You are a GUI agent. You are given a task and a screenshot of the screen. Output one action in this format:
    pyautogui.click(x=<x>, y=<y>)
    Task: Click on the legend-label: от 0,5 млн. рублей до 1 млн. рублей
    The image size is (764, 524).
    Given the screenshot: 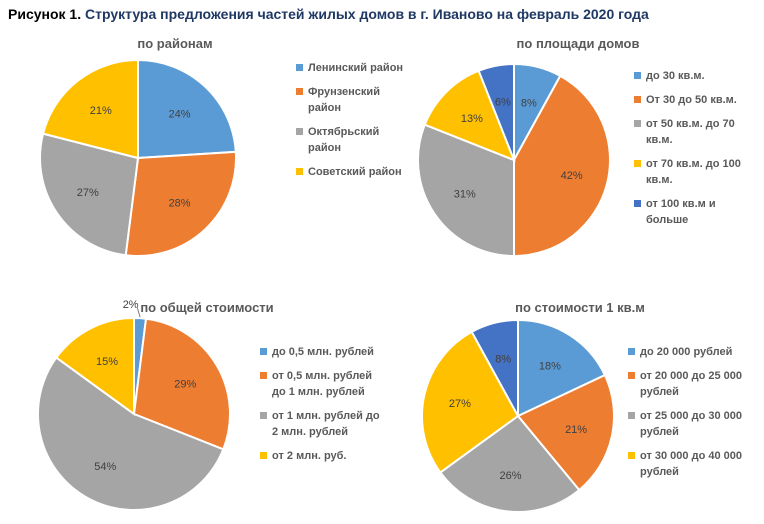 What is the action you would take?
    pyautogui.click(x=322, y=384)
    